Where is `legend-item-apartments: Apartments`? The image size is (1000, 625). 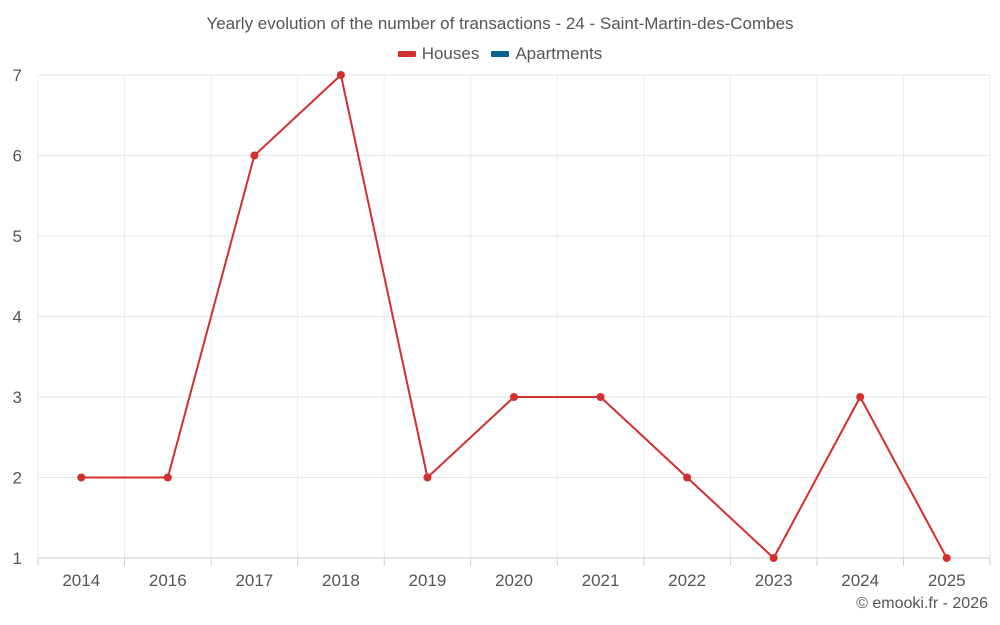
legend-item-apartments: Apartments is located at coordinates (546, 54).